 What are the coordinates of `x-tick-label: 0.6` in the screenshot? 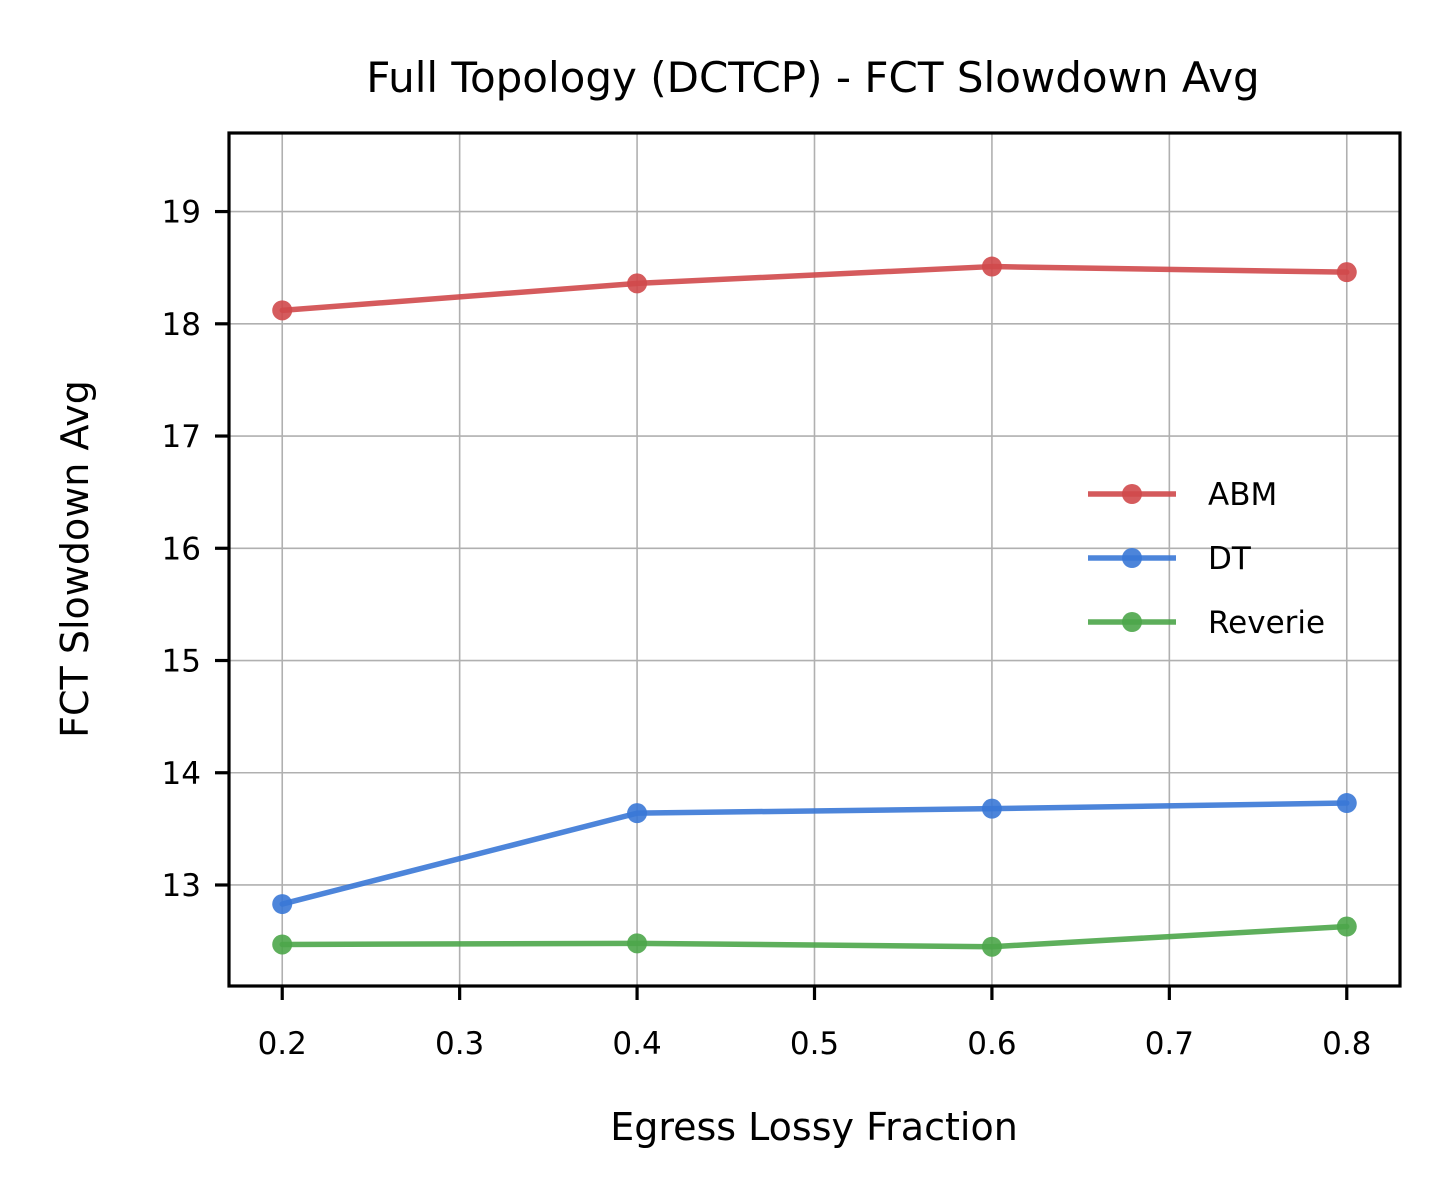 It's located at (991, 1044).